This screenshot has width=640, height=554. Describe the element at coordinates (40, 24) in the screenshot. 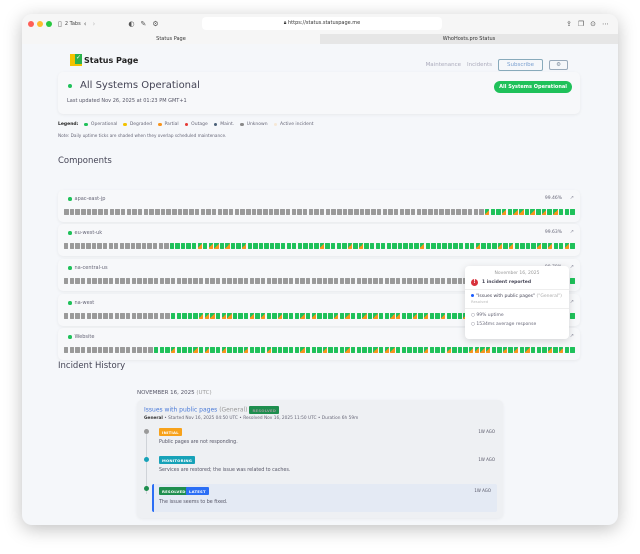

I see `minimize-button` at that location.